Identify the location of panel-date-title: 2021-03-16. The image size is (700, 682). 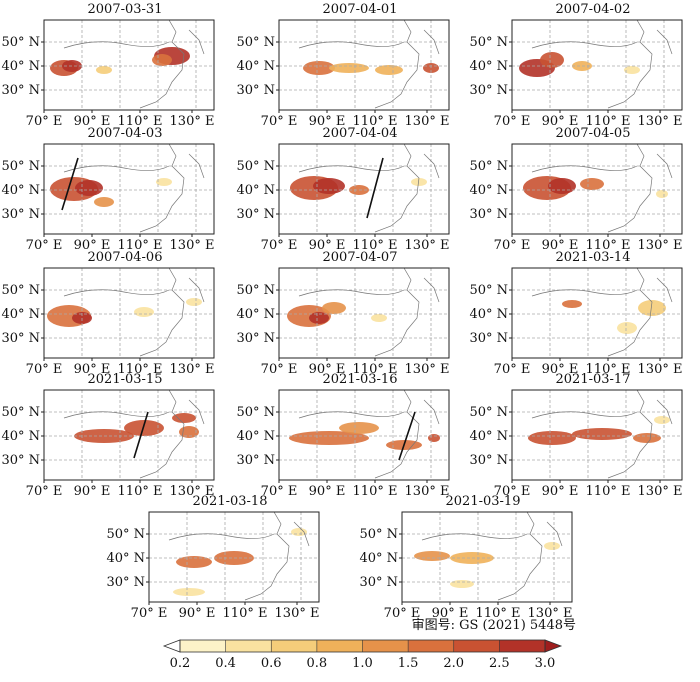
(360, 379).